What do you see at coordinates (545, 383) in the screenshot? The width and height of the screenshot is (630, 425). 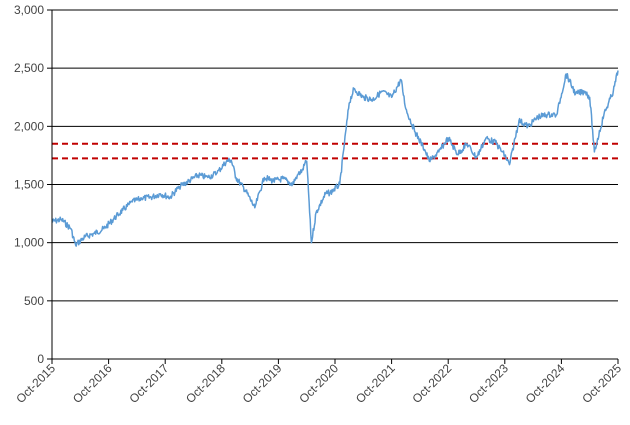 I see `x-tick-label: Oct-2024` at bounding box center [545, 383].